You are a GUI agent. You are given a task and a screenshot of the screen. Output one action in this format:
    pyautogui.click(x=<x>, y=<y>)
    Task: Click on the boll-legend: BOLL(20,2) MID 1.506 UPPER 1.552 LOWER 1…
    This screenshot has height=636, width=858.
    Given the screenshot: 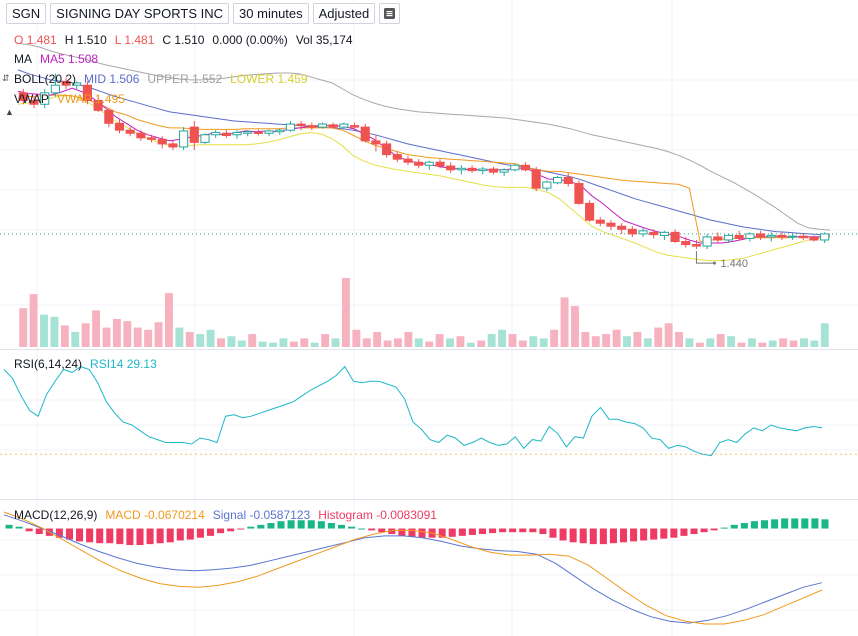 What is the action you would take?
    pyautogui.click(x=161, y=79)
    